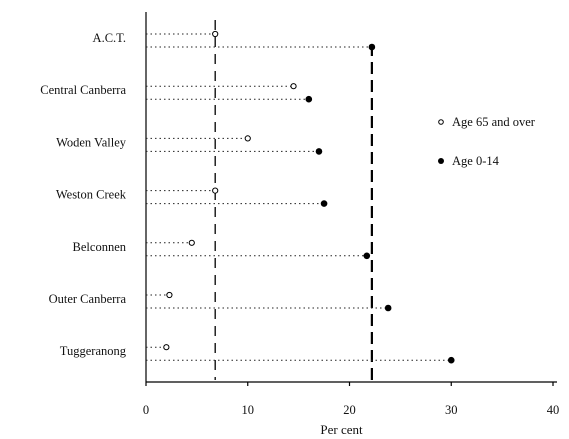 Image resolution: width=569 pixels, height=439 pixels. Describe the element at coordinates (553, 410) in the screenshot. I see `x-tick-label: 40` at that location.